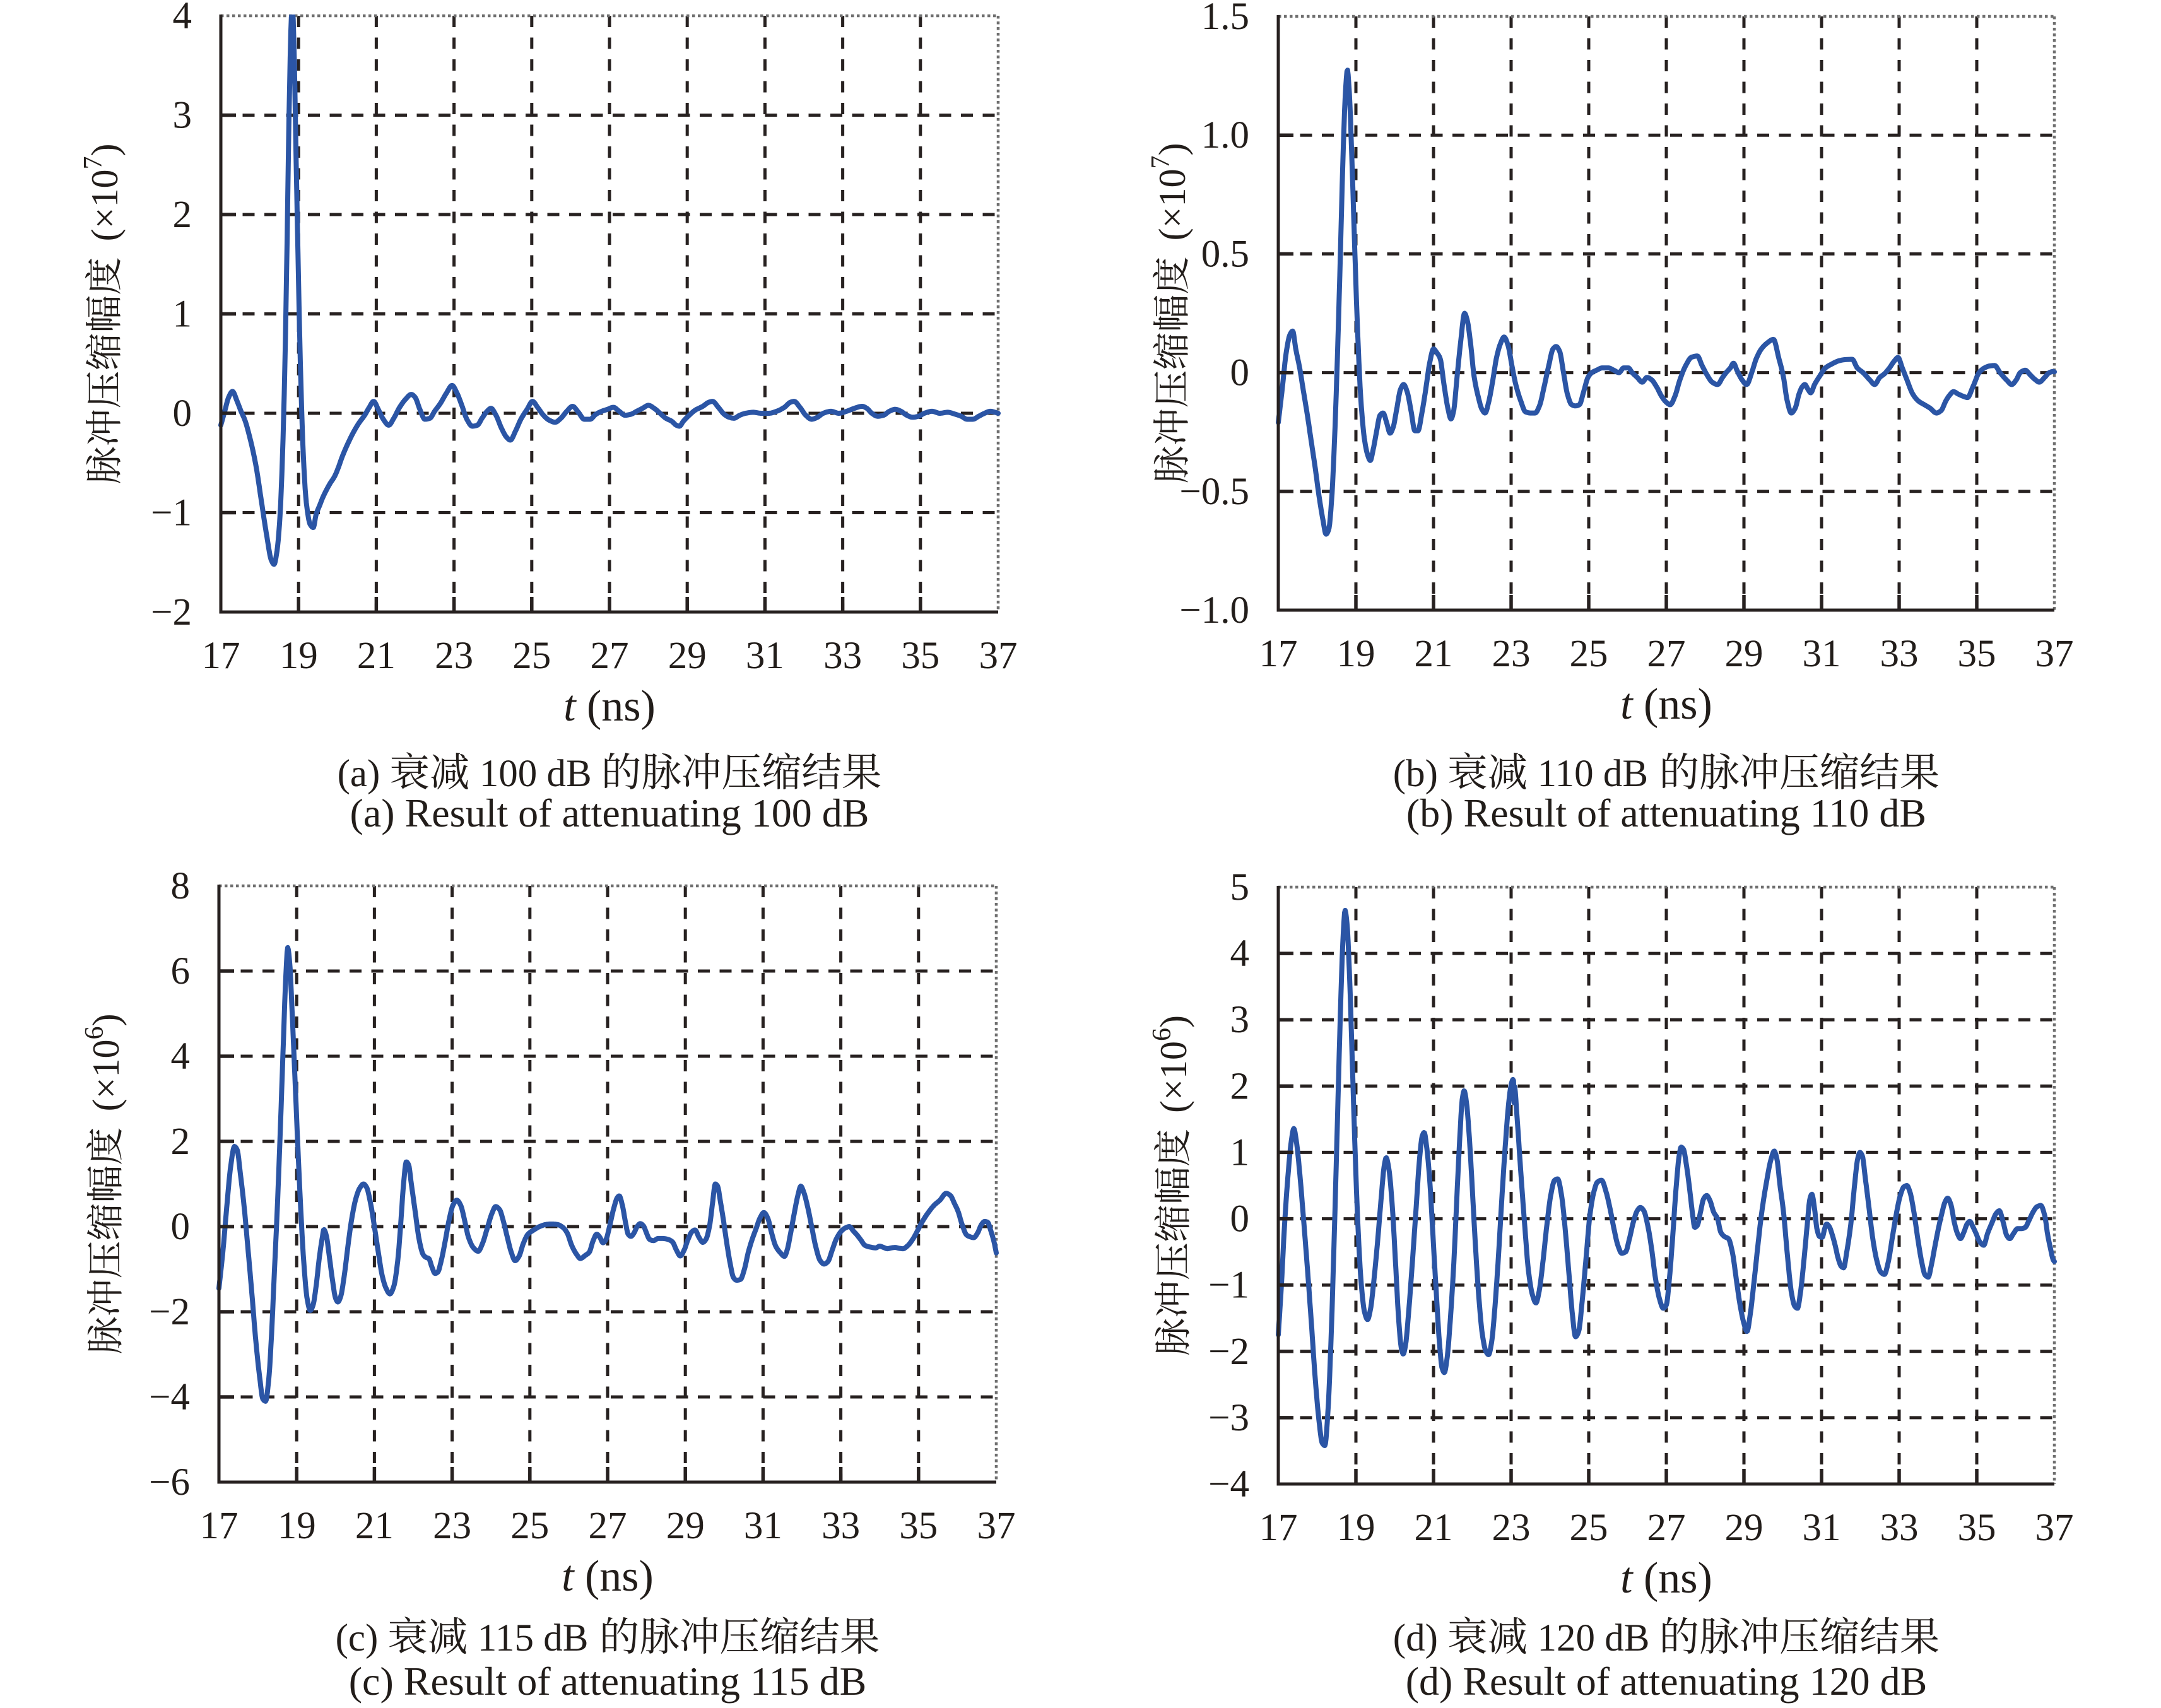 This screenshot has height=1708, width=2161. What do you see at coordinates (1666, 813) in the screenshot?
I see `svg-text:(b) Result of attenuating 110: (b) Result of attenuating 110 dB` at bounding box center [1666, 813].